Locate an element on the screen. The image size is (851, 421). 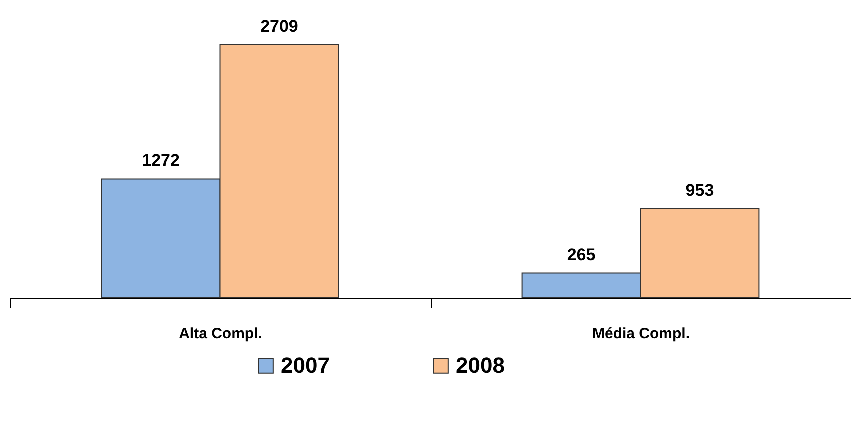
legend-label: 2008 is located at coordinates (480, 365).